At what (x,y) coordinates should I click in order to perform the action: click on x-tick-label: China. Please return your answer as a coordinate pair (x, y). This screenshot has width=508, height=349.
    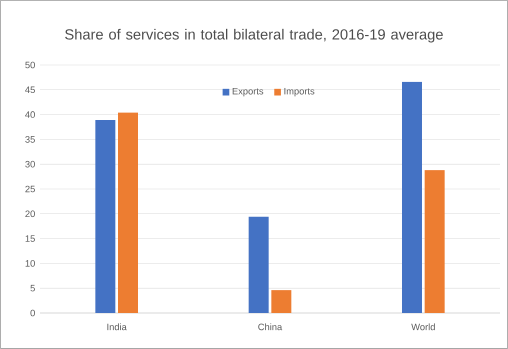
    Looking at the image, I should click on (270, 326).